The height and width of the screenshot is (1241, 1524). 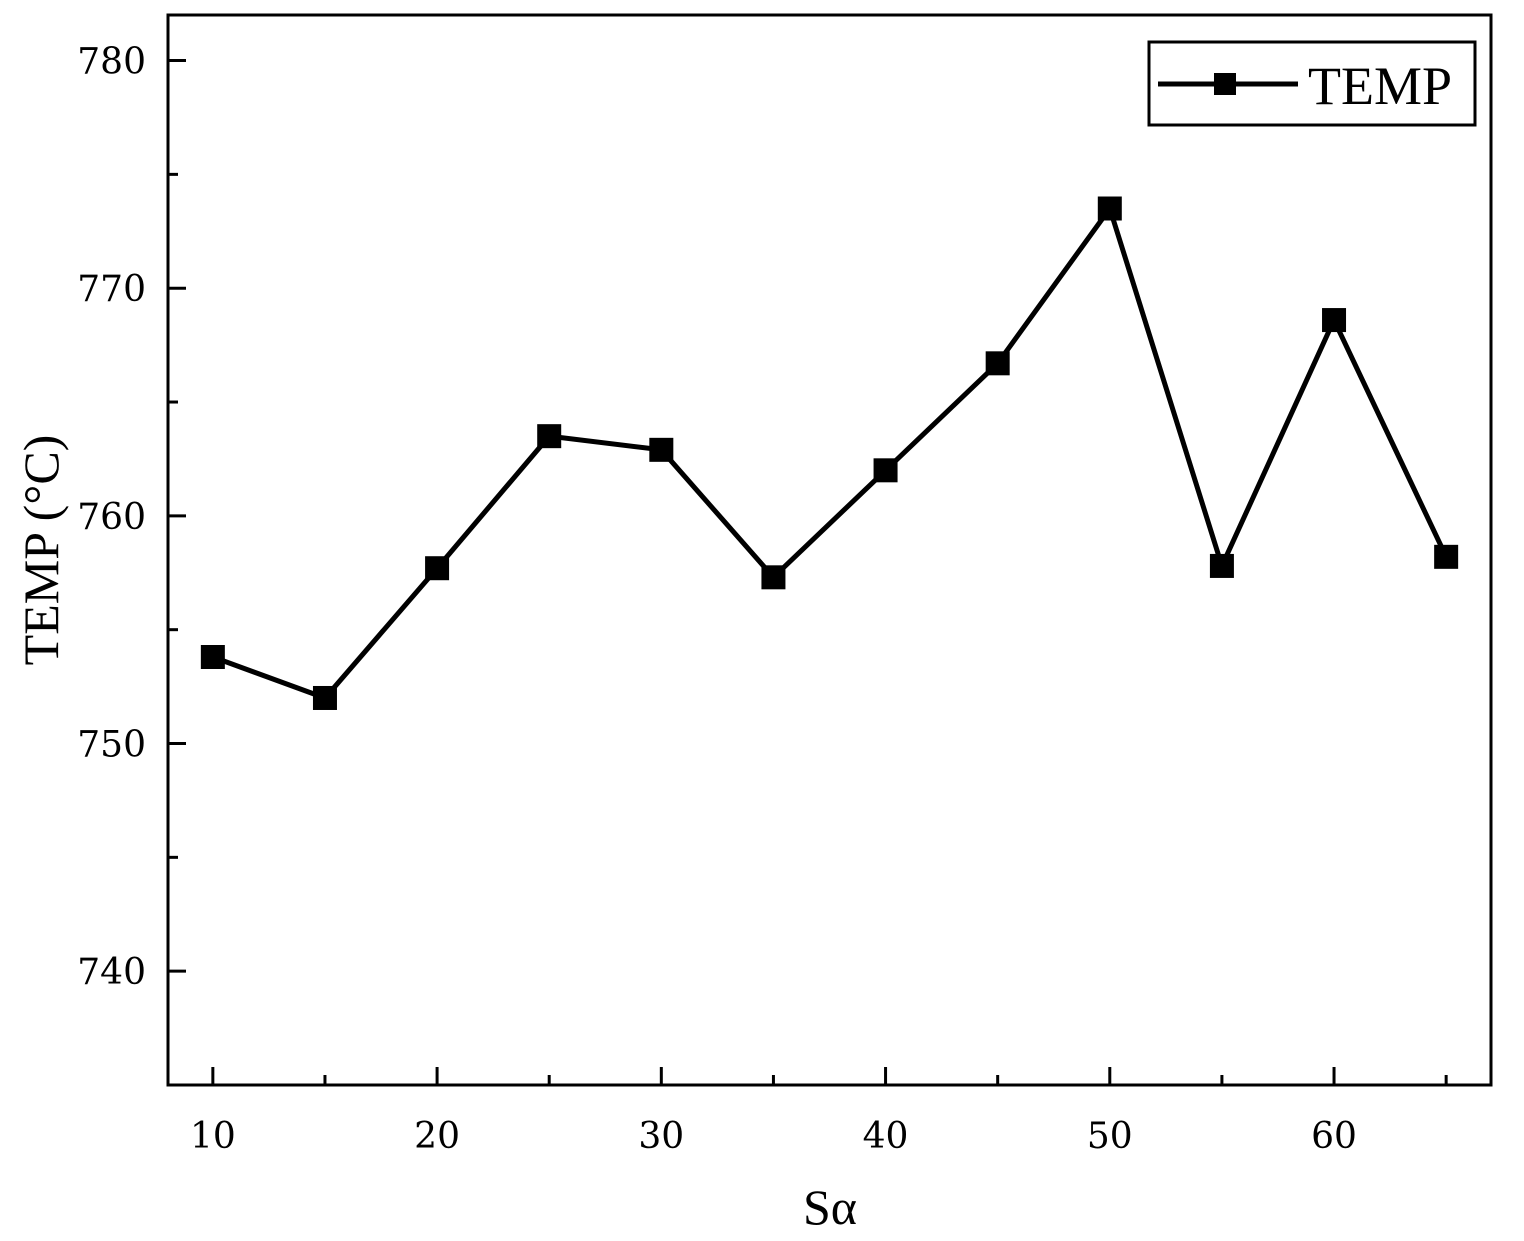 What do you see at coordinates (661, 1136) in the screenshot?
I see `x-tick-label: 30` at bounding box center [661, 1136].